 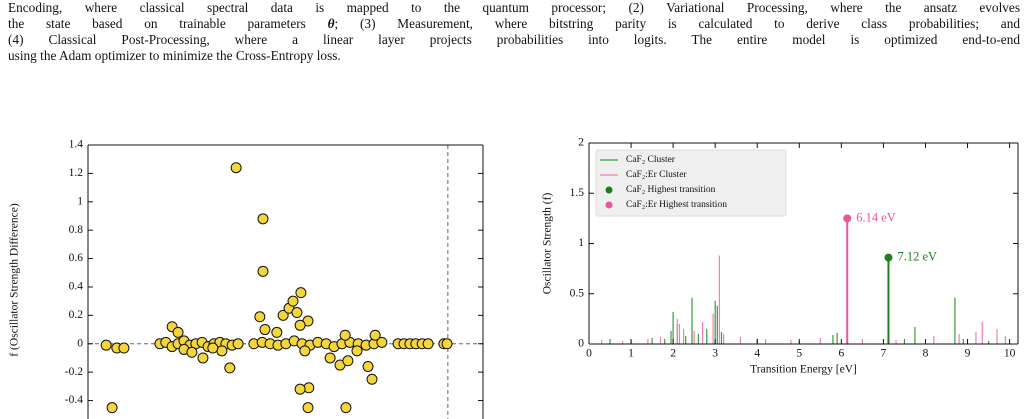 What do you see at coordinates (803, 279) in the screenshot?
I see `plot-area` at bounding box center [803, 279].